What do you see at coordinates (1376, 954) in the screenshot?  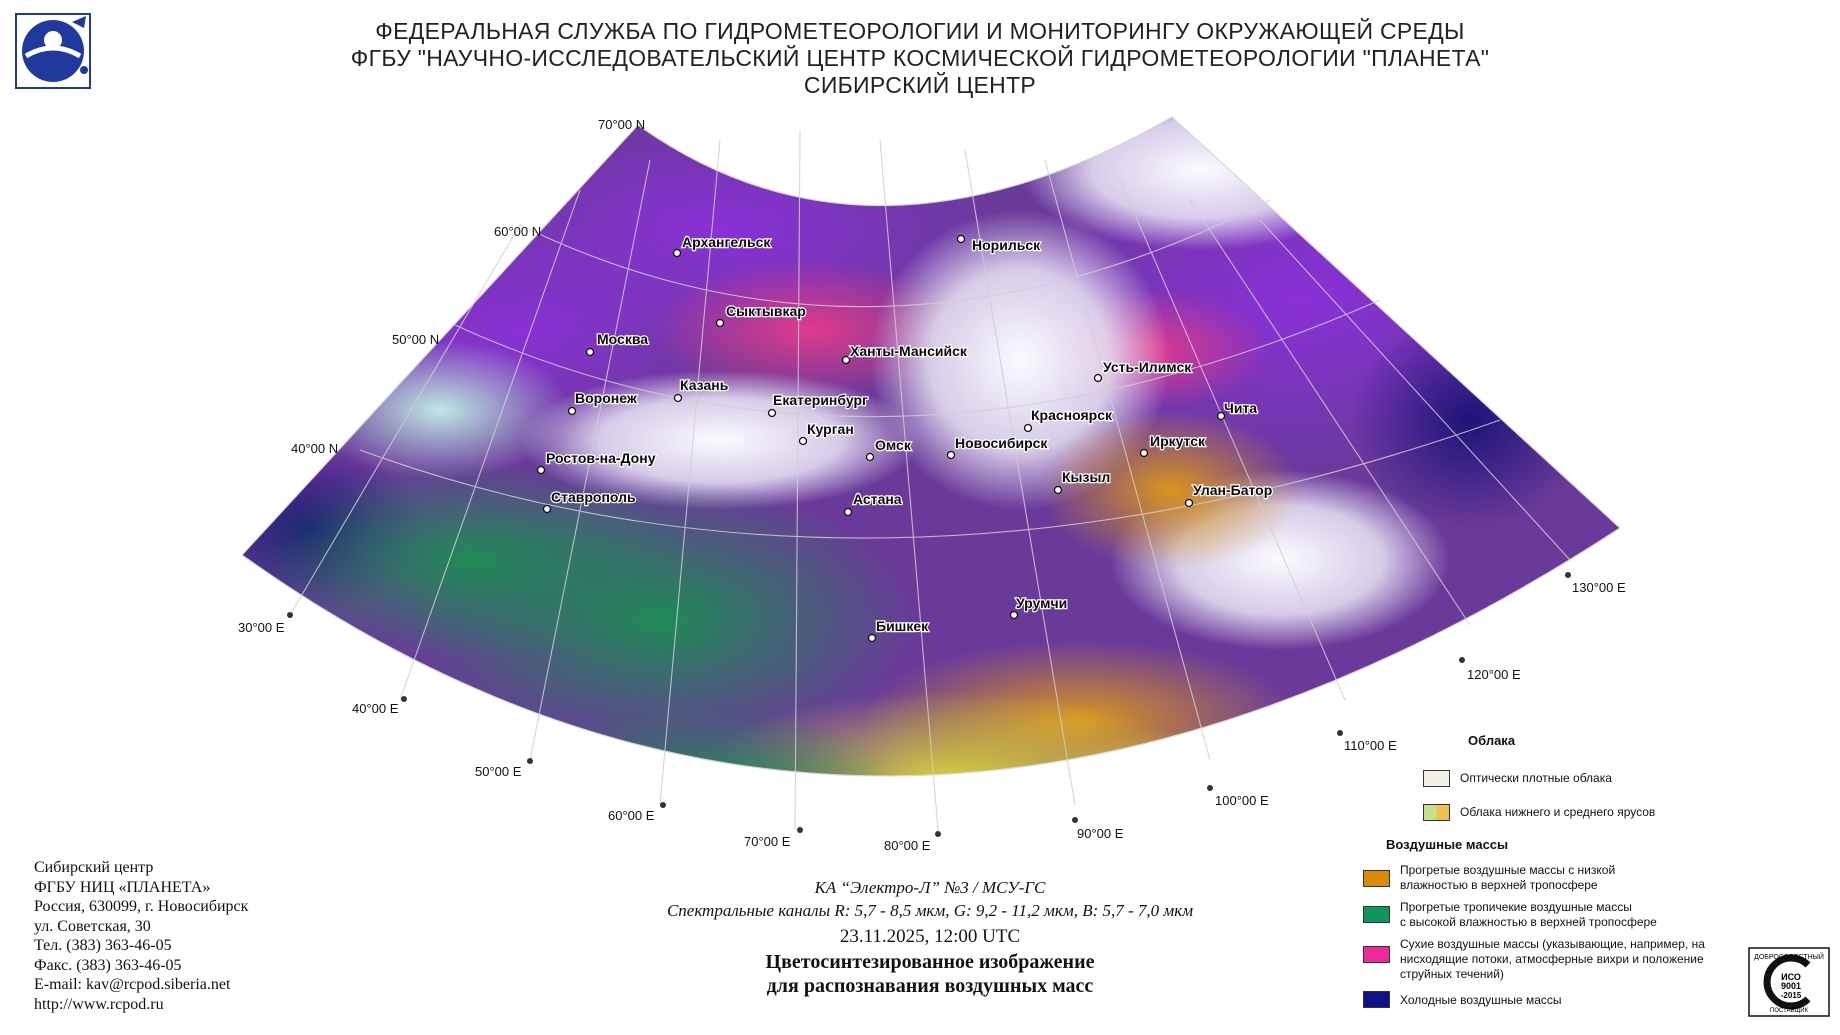 I see `swatch-dry-air` at bounding box center [1376, 954].